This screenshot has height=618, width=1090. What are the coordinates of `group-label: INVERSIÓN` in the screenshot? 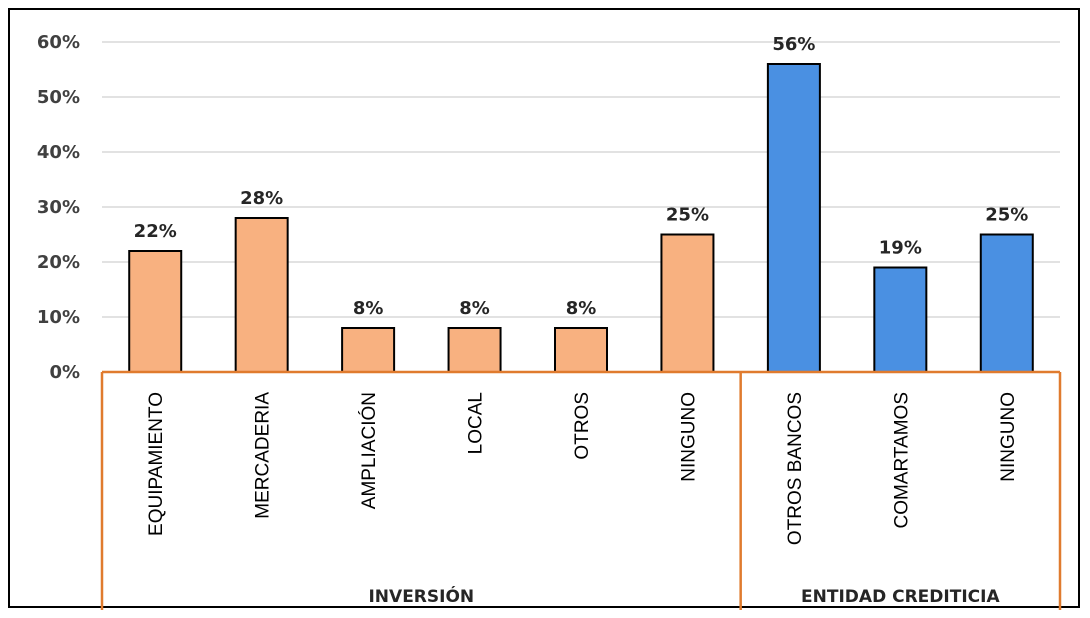 It's located at (421, 596).